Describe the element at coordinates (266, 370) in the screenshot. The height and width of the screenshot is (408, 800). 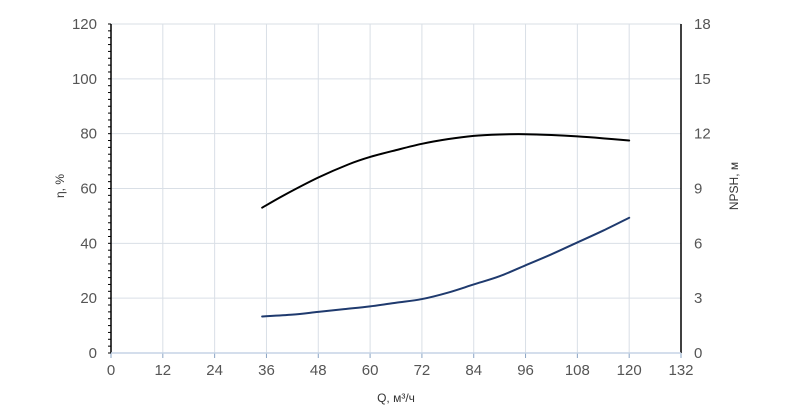
I see `x-tick-label: 36` at that location.